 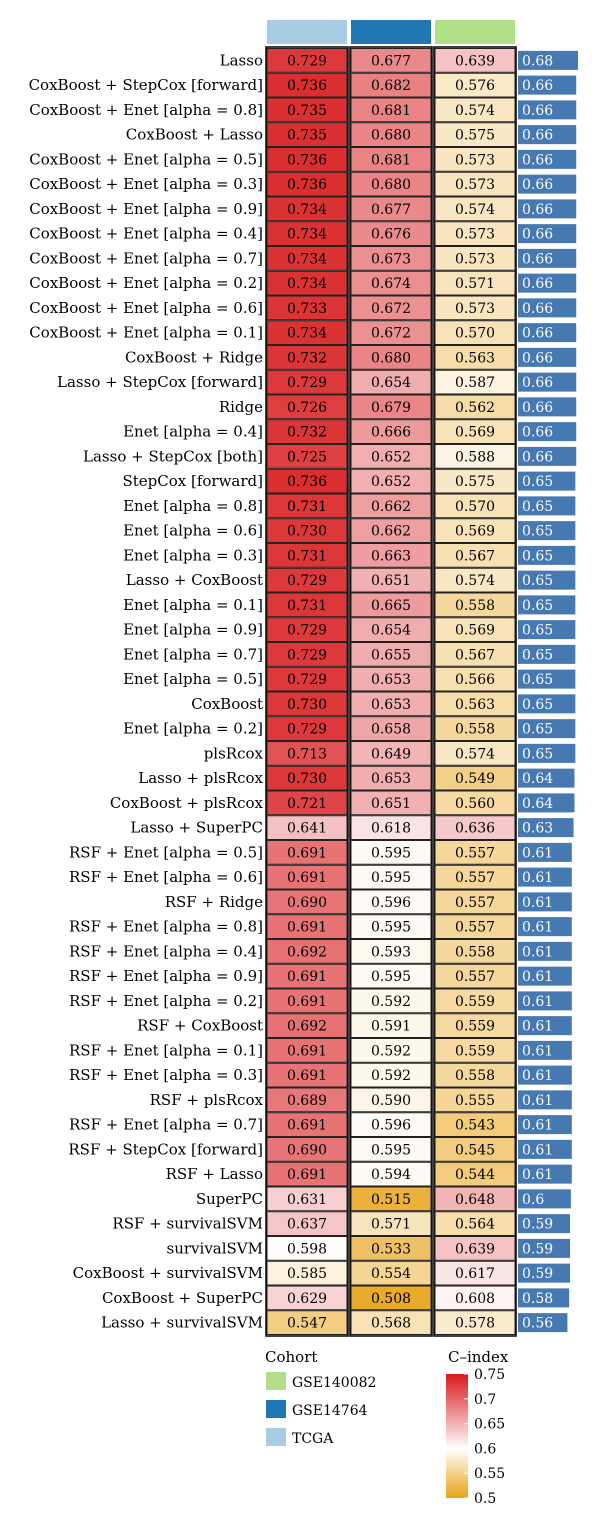 What do you see at coordinates (391, 457) in the screenshot?
I see `cell-value: 0.652` at bounding box center [391, 457].